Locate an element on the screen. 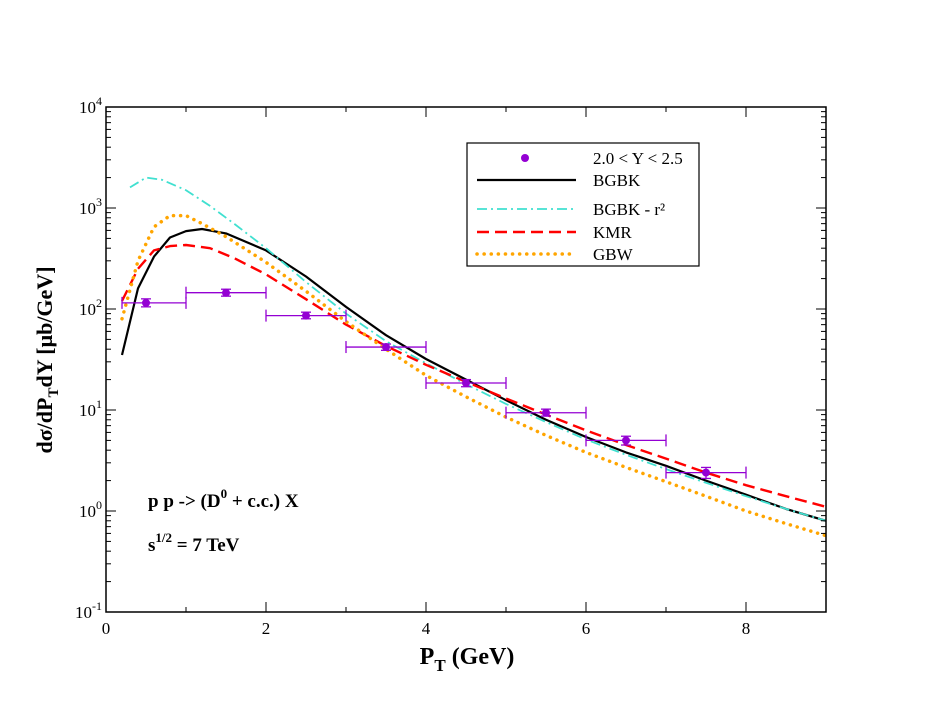 The height and width of the screenshot is (719, 930). legend-label-data: 2.0 < Y < 2.5 is located at coordinates (638, 158).